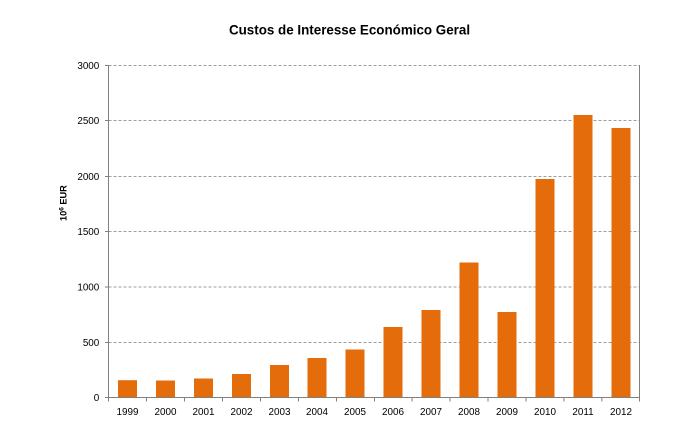 The width and height of the screenshot is (693, 436). I want to click on svg-text: 1999, so click(128, 412).